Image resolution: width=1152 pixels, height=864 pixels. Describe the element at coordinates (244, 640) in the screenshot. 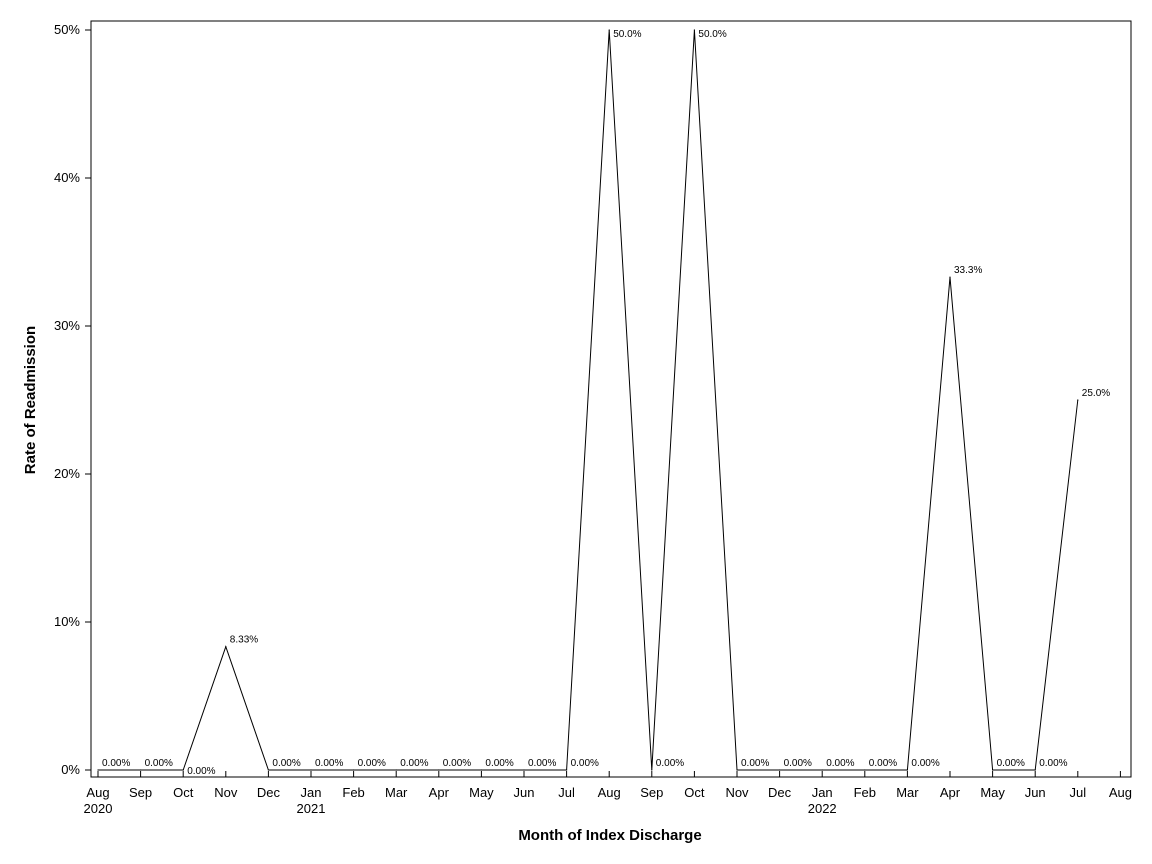

I see `data-label: 8.33%` at that location.